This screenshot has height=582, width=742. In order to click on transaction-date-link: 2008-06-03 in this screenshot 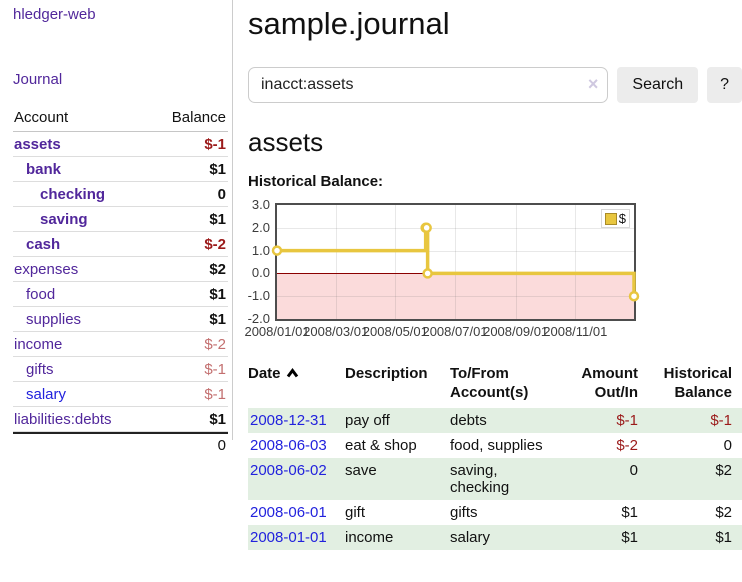, I will do `click(288, 445)`.